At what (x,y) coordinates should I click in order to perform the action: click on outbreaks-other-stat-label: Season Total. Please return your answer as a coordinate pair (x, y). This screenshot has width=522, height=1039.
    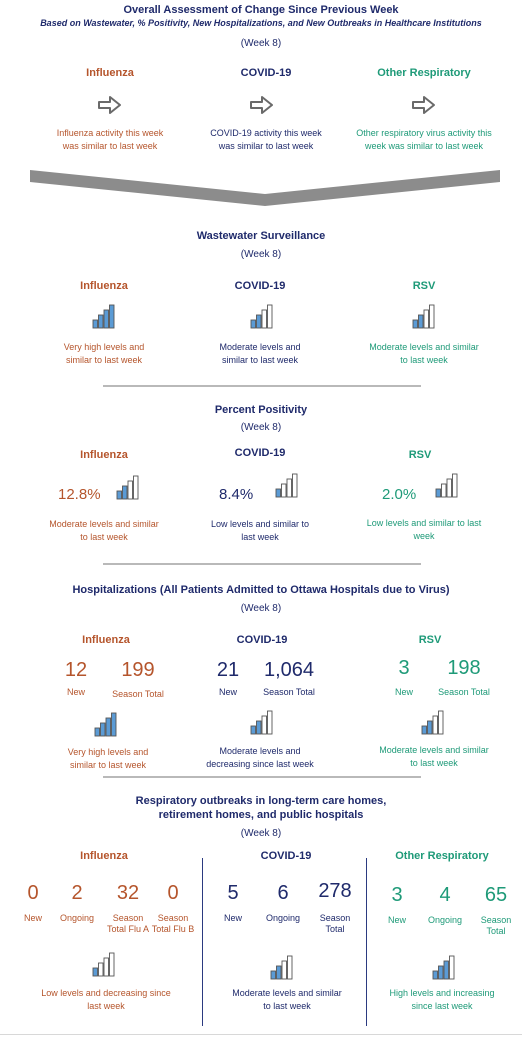
    Looking at the image, I should click on (496, 925).